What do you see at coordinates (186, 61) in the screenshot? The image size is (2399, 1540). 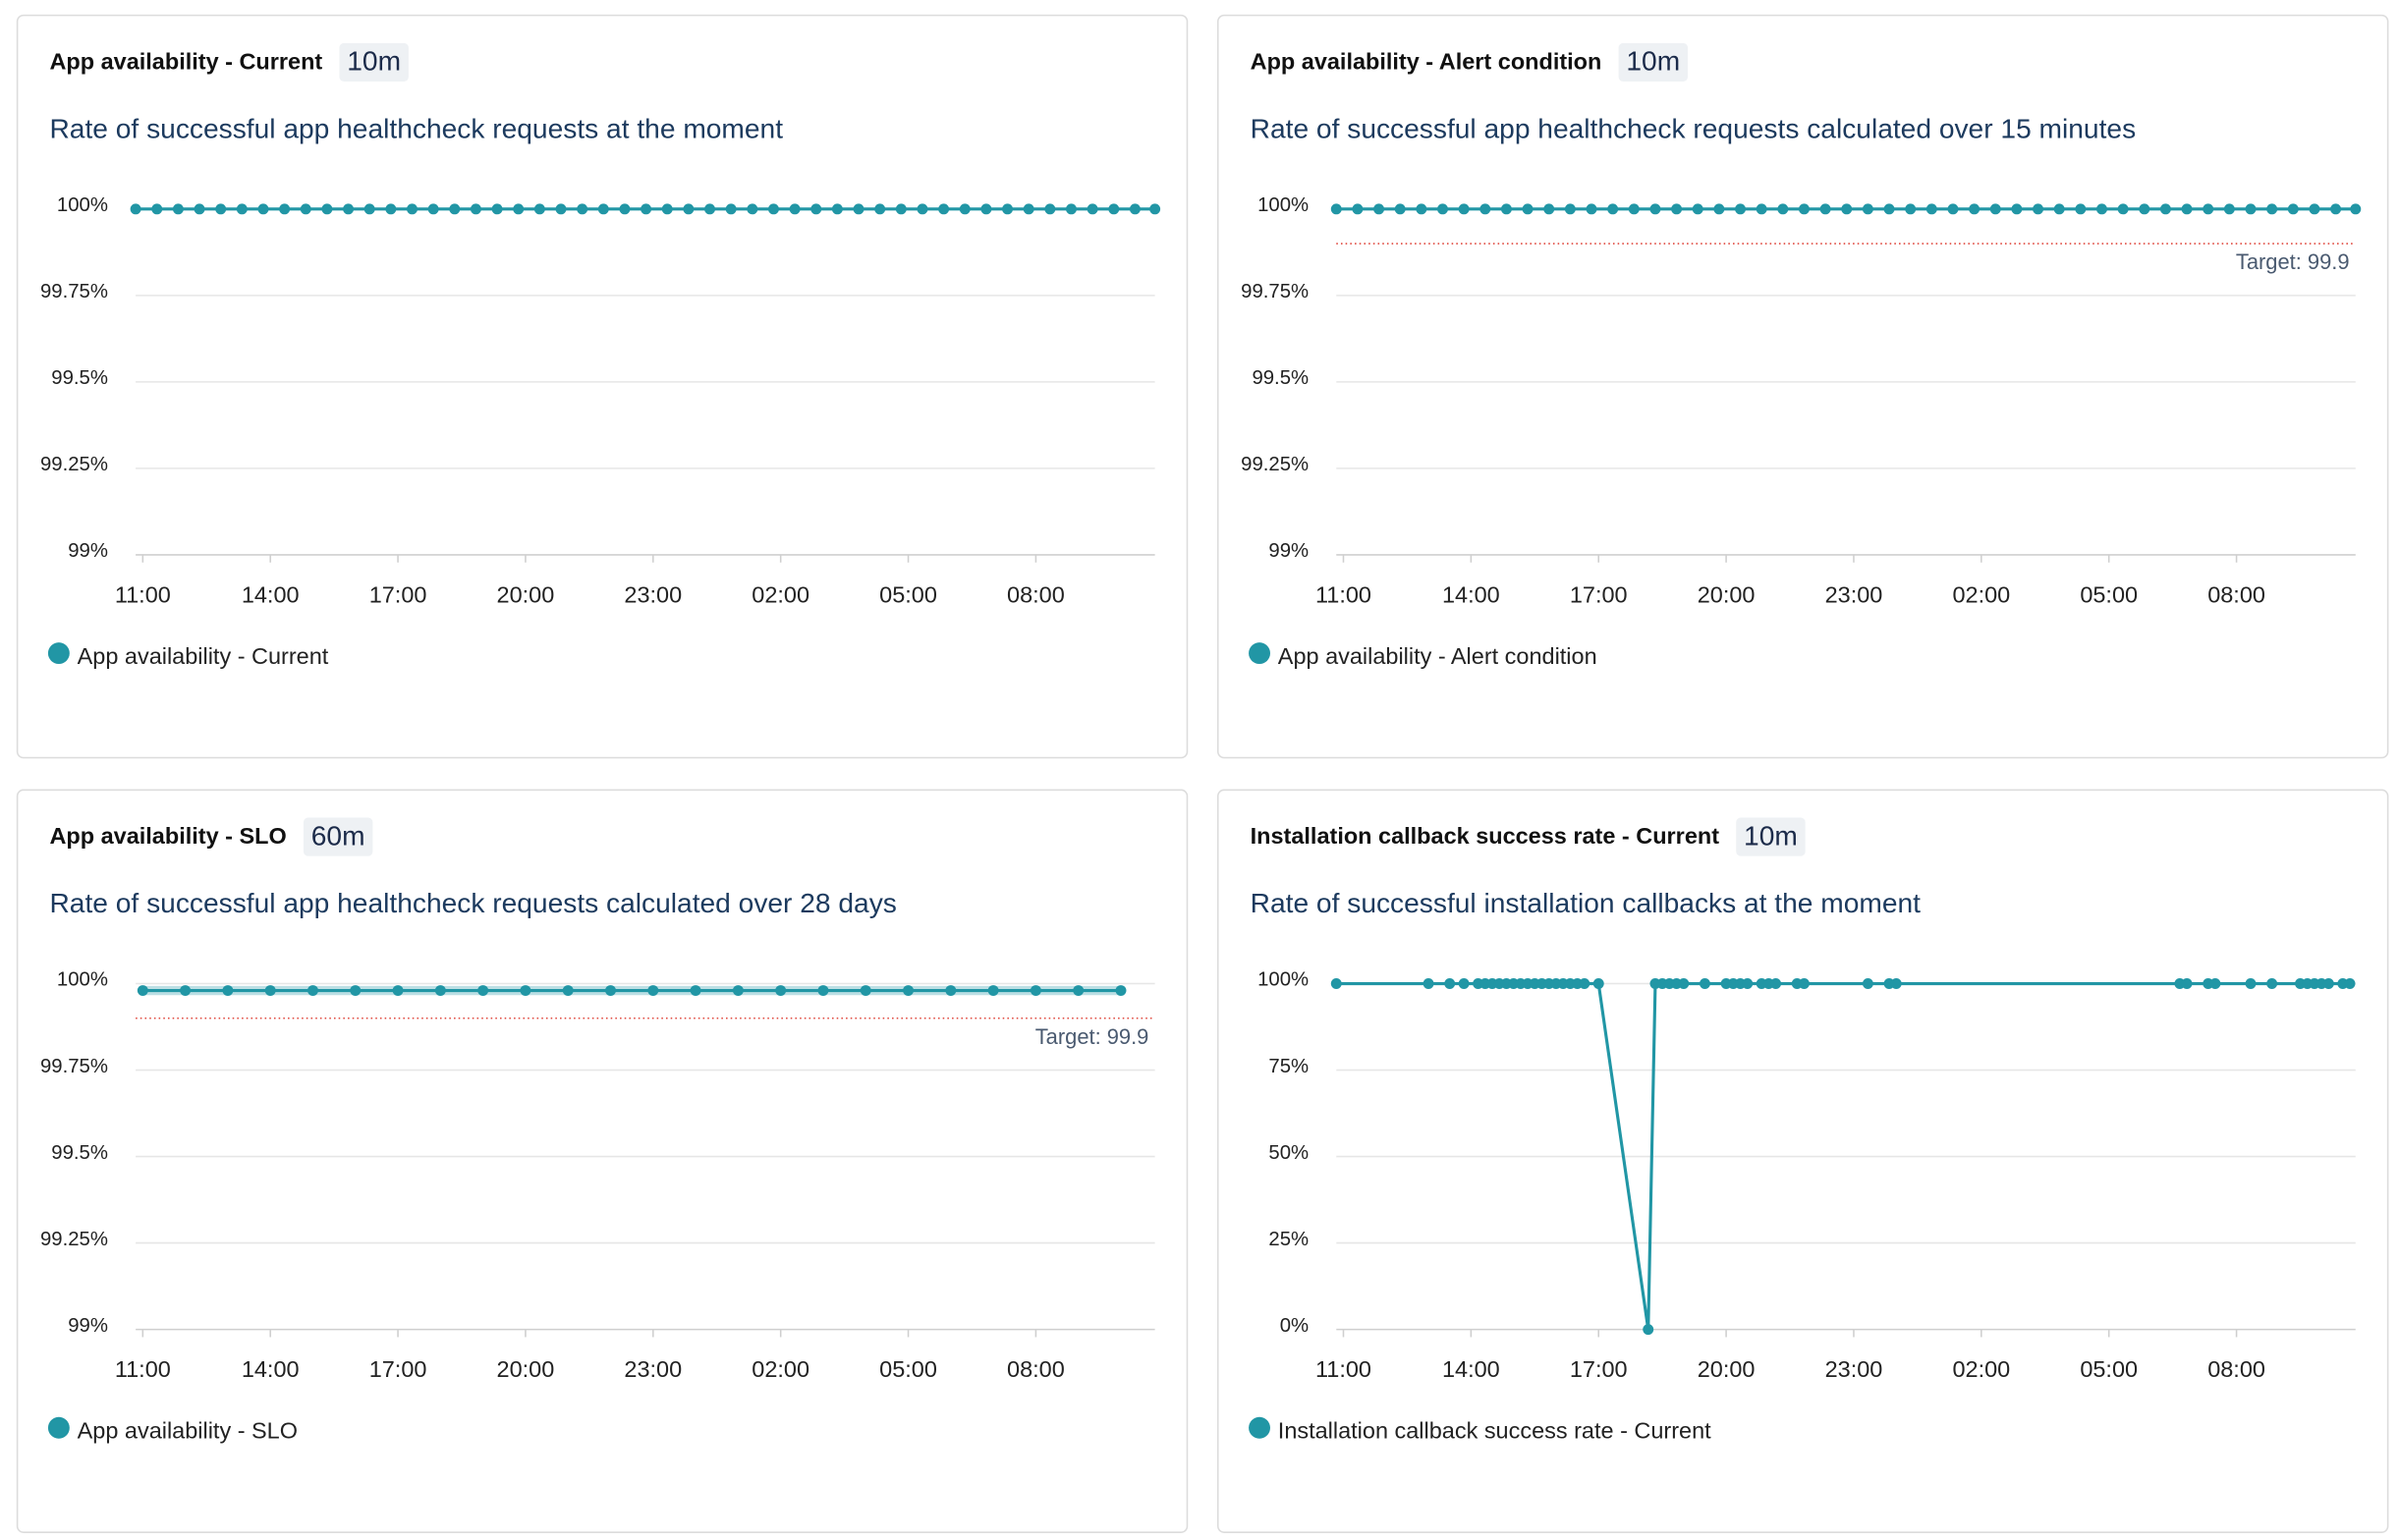 I see `panel-title: App availability - Current` at bounding box center [186, 61].